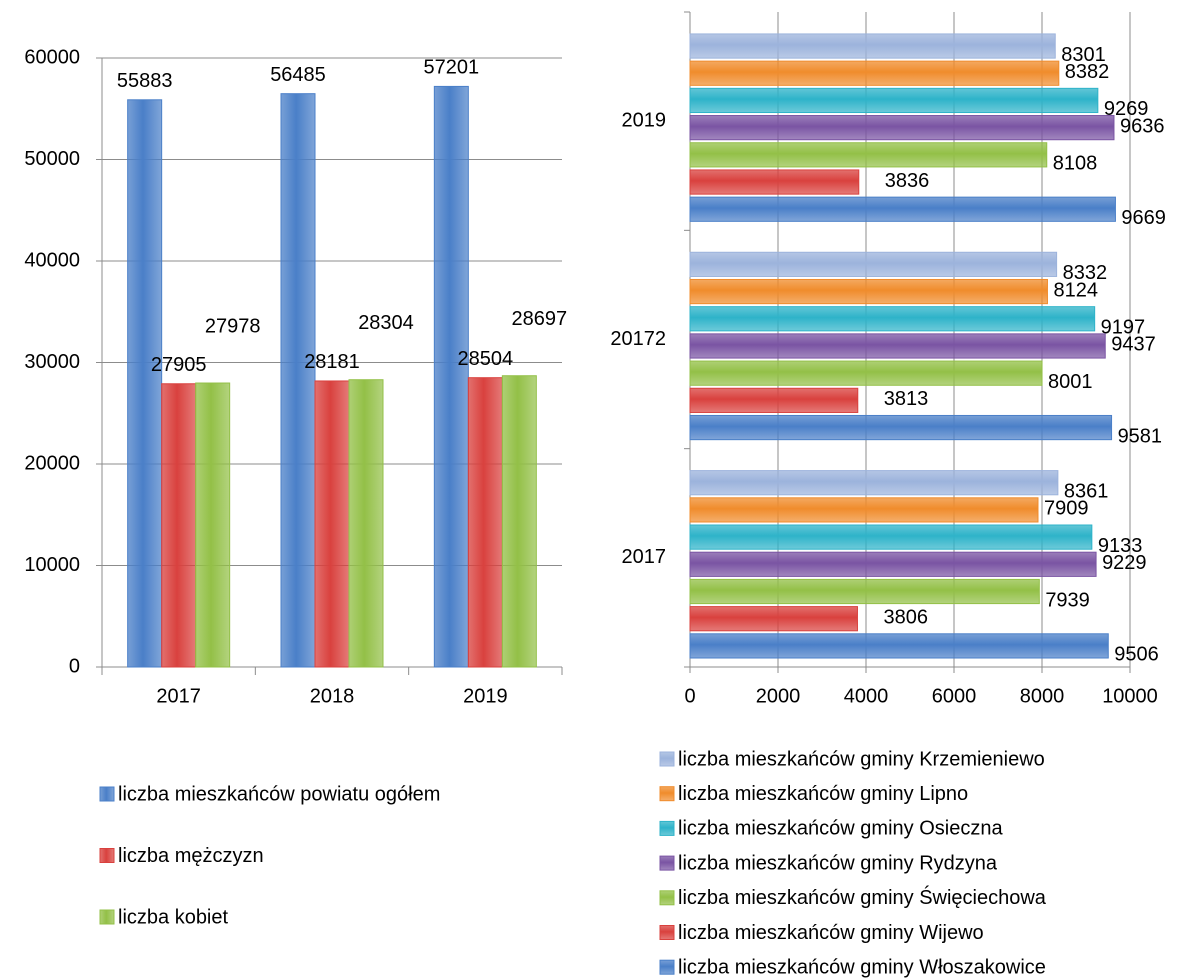 Image resolution: width=1193 pixels, height=980 pixels. What do you see at coordinates (644, 557) in the screenshot?
I see `y-tick-label: 2017` at bounding box center [644, 557].